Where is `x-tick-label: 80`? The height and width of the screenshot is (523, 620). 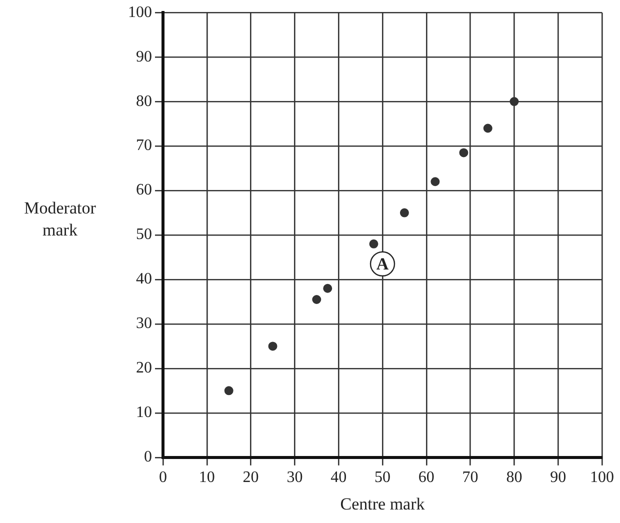
x-tick-label: 80 is located at coordinates (514, 477).